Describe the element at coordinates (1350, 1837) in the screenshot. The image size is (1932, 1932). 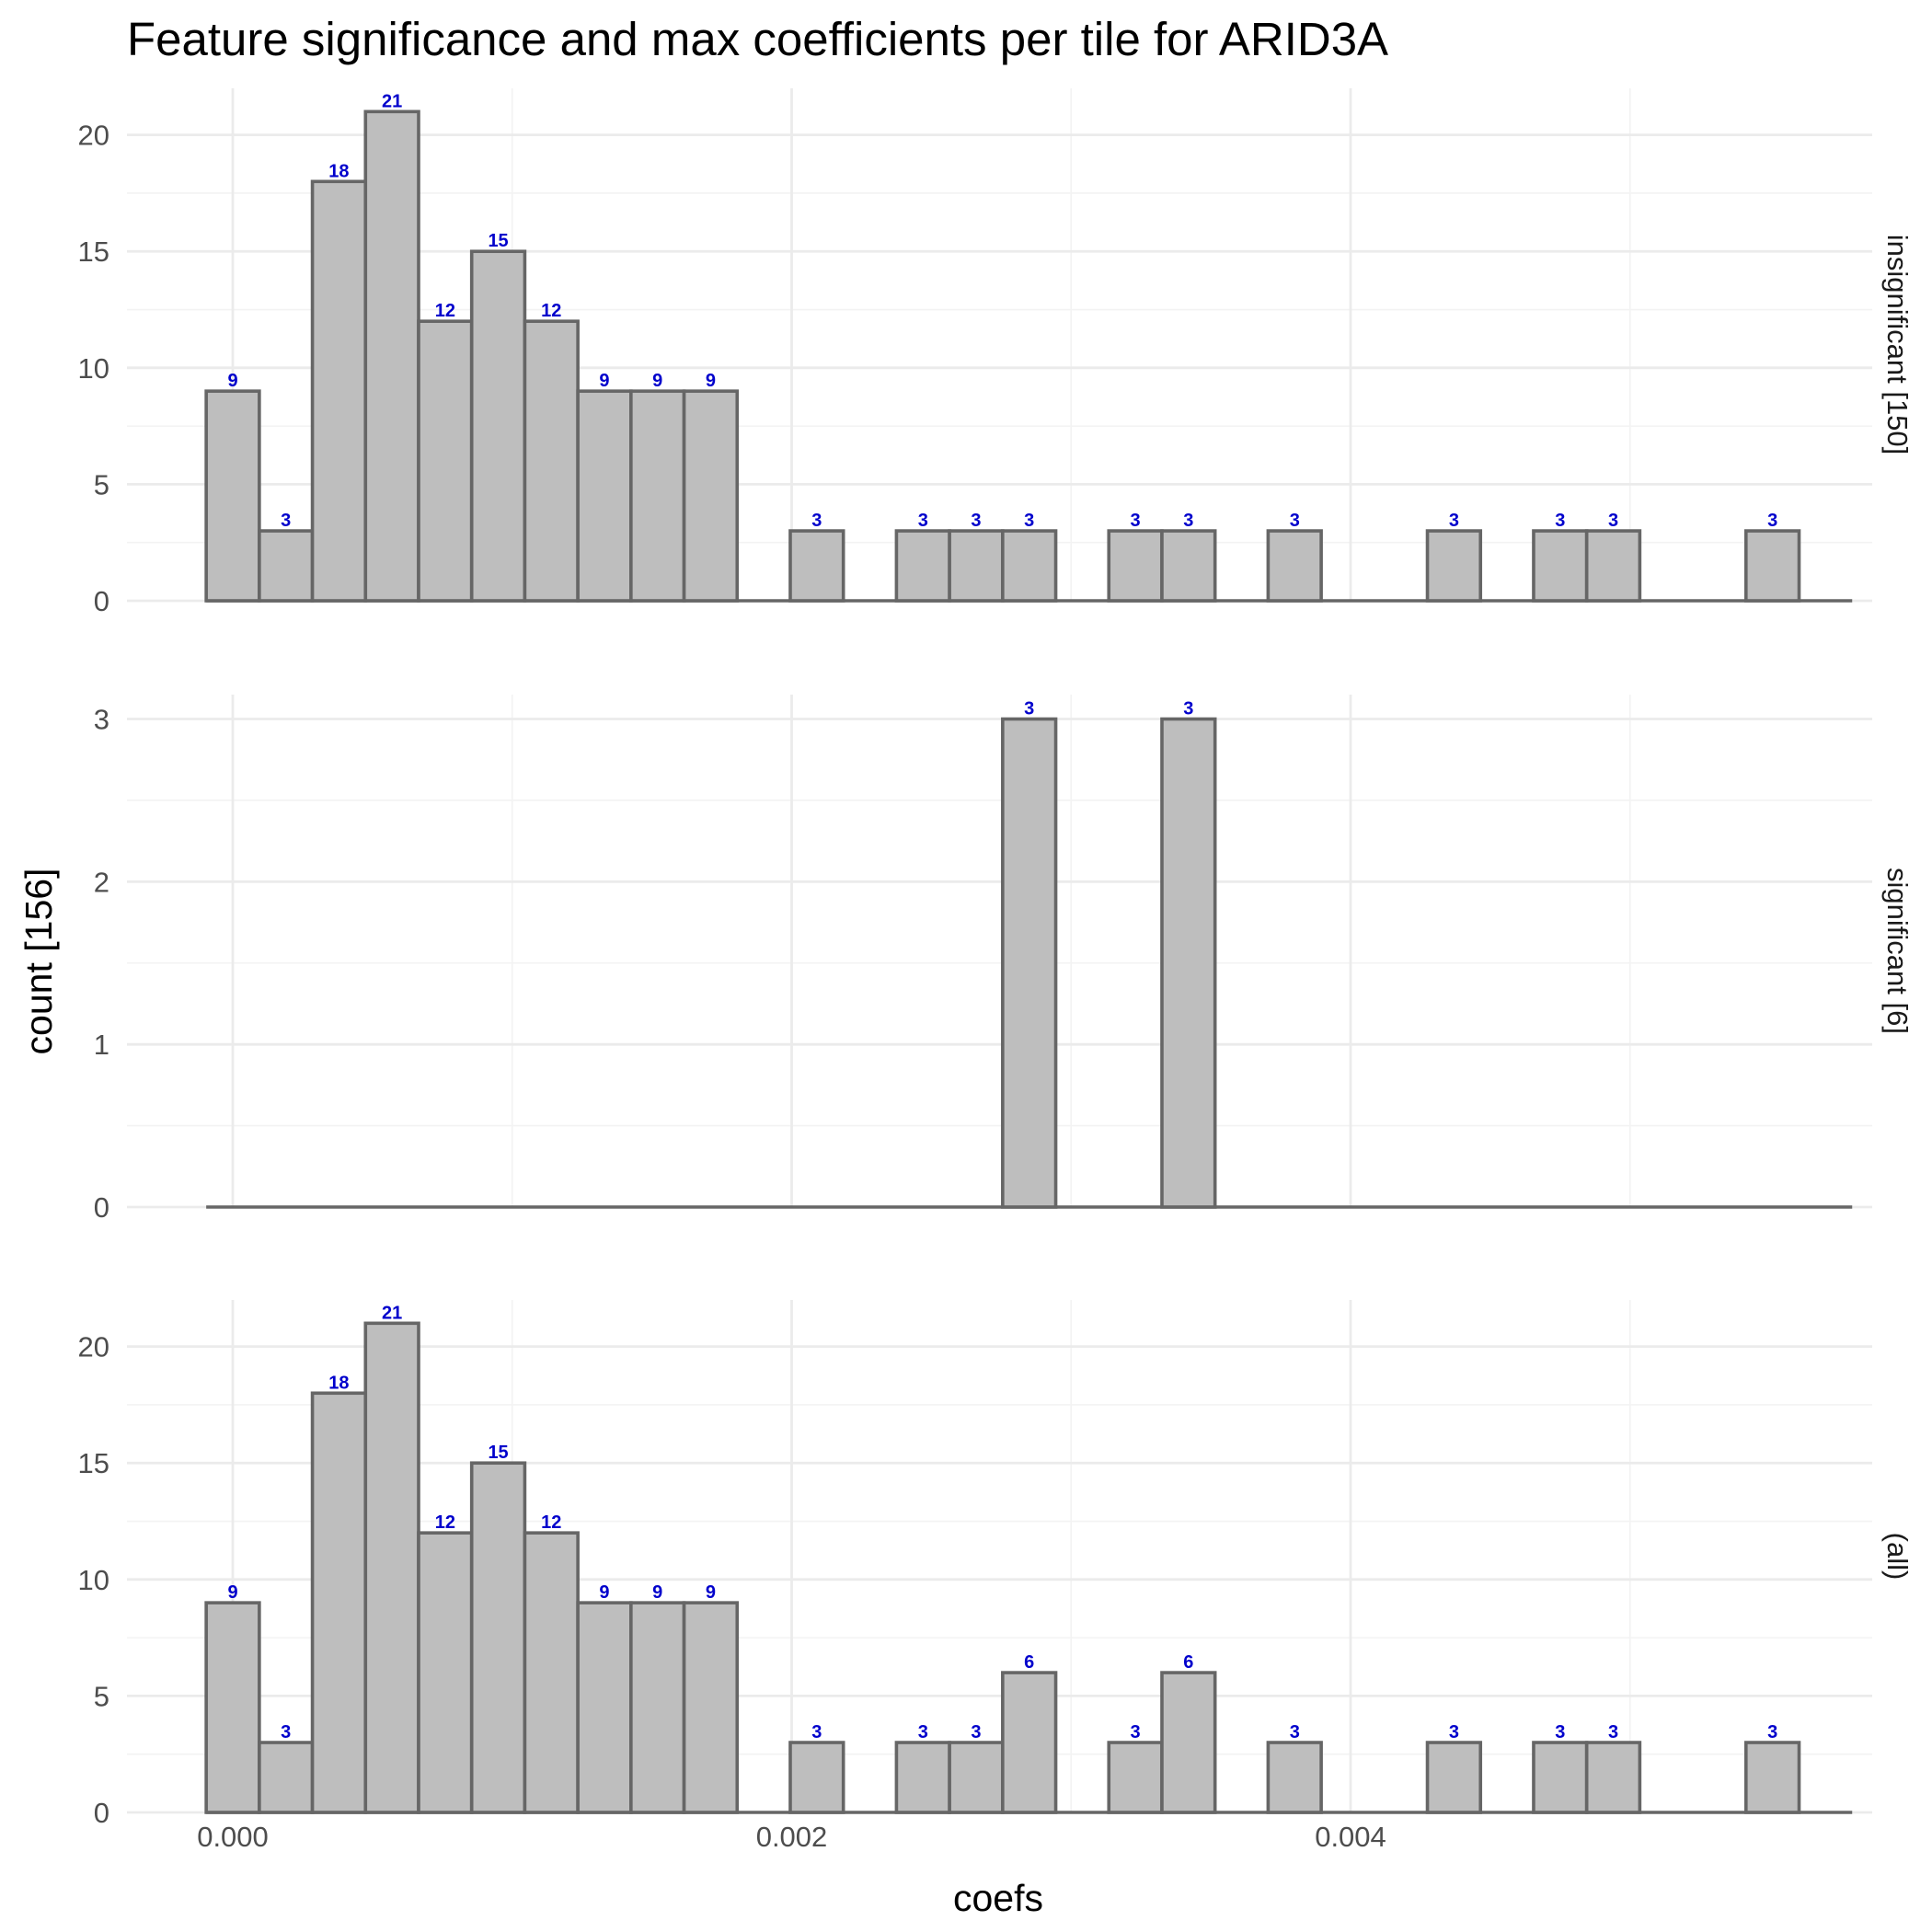
I see `x-tick-label: 0.004` at that location.